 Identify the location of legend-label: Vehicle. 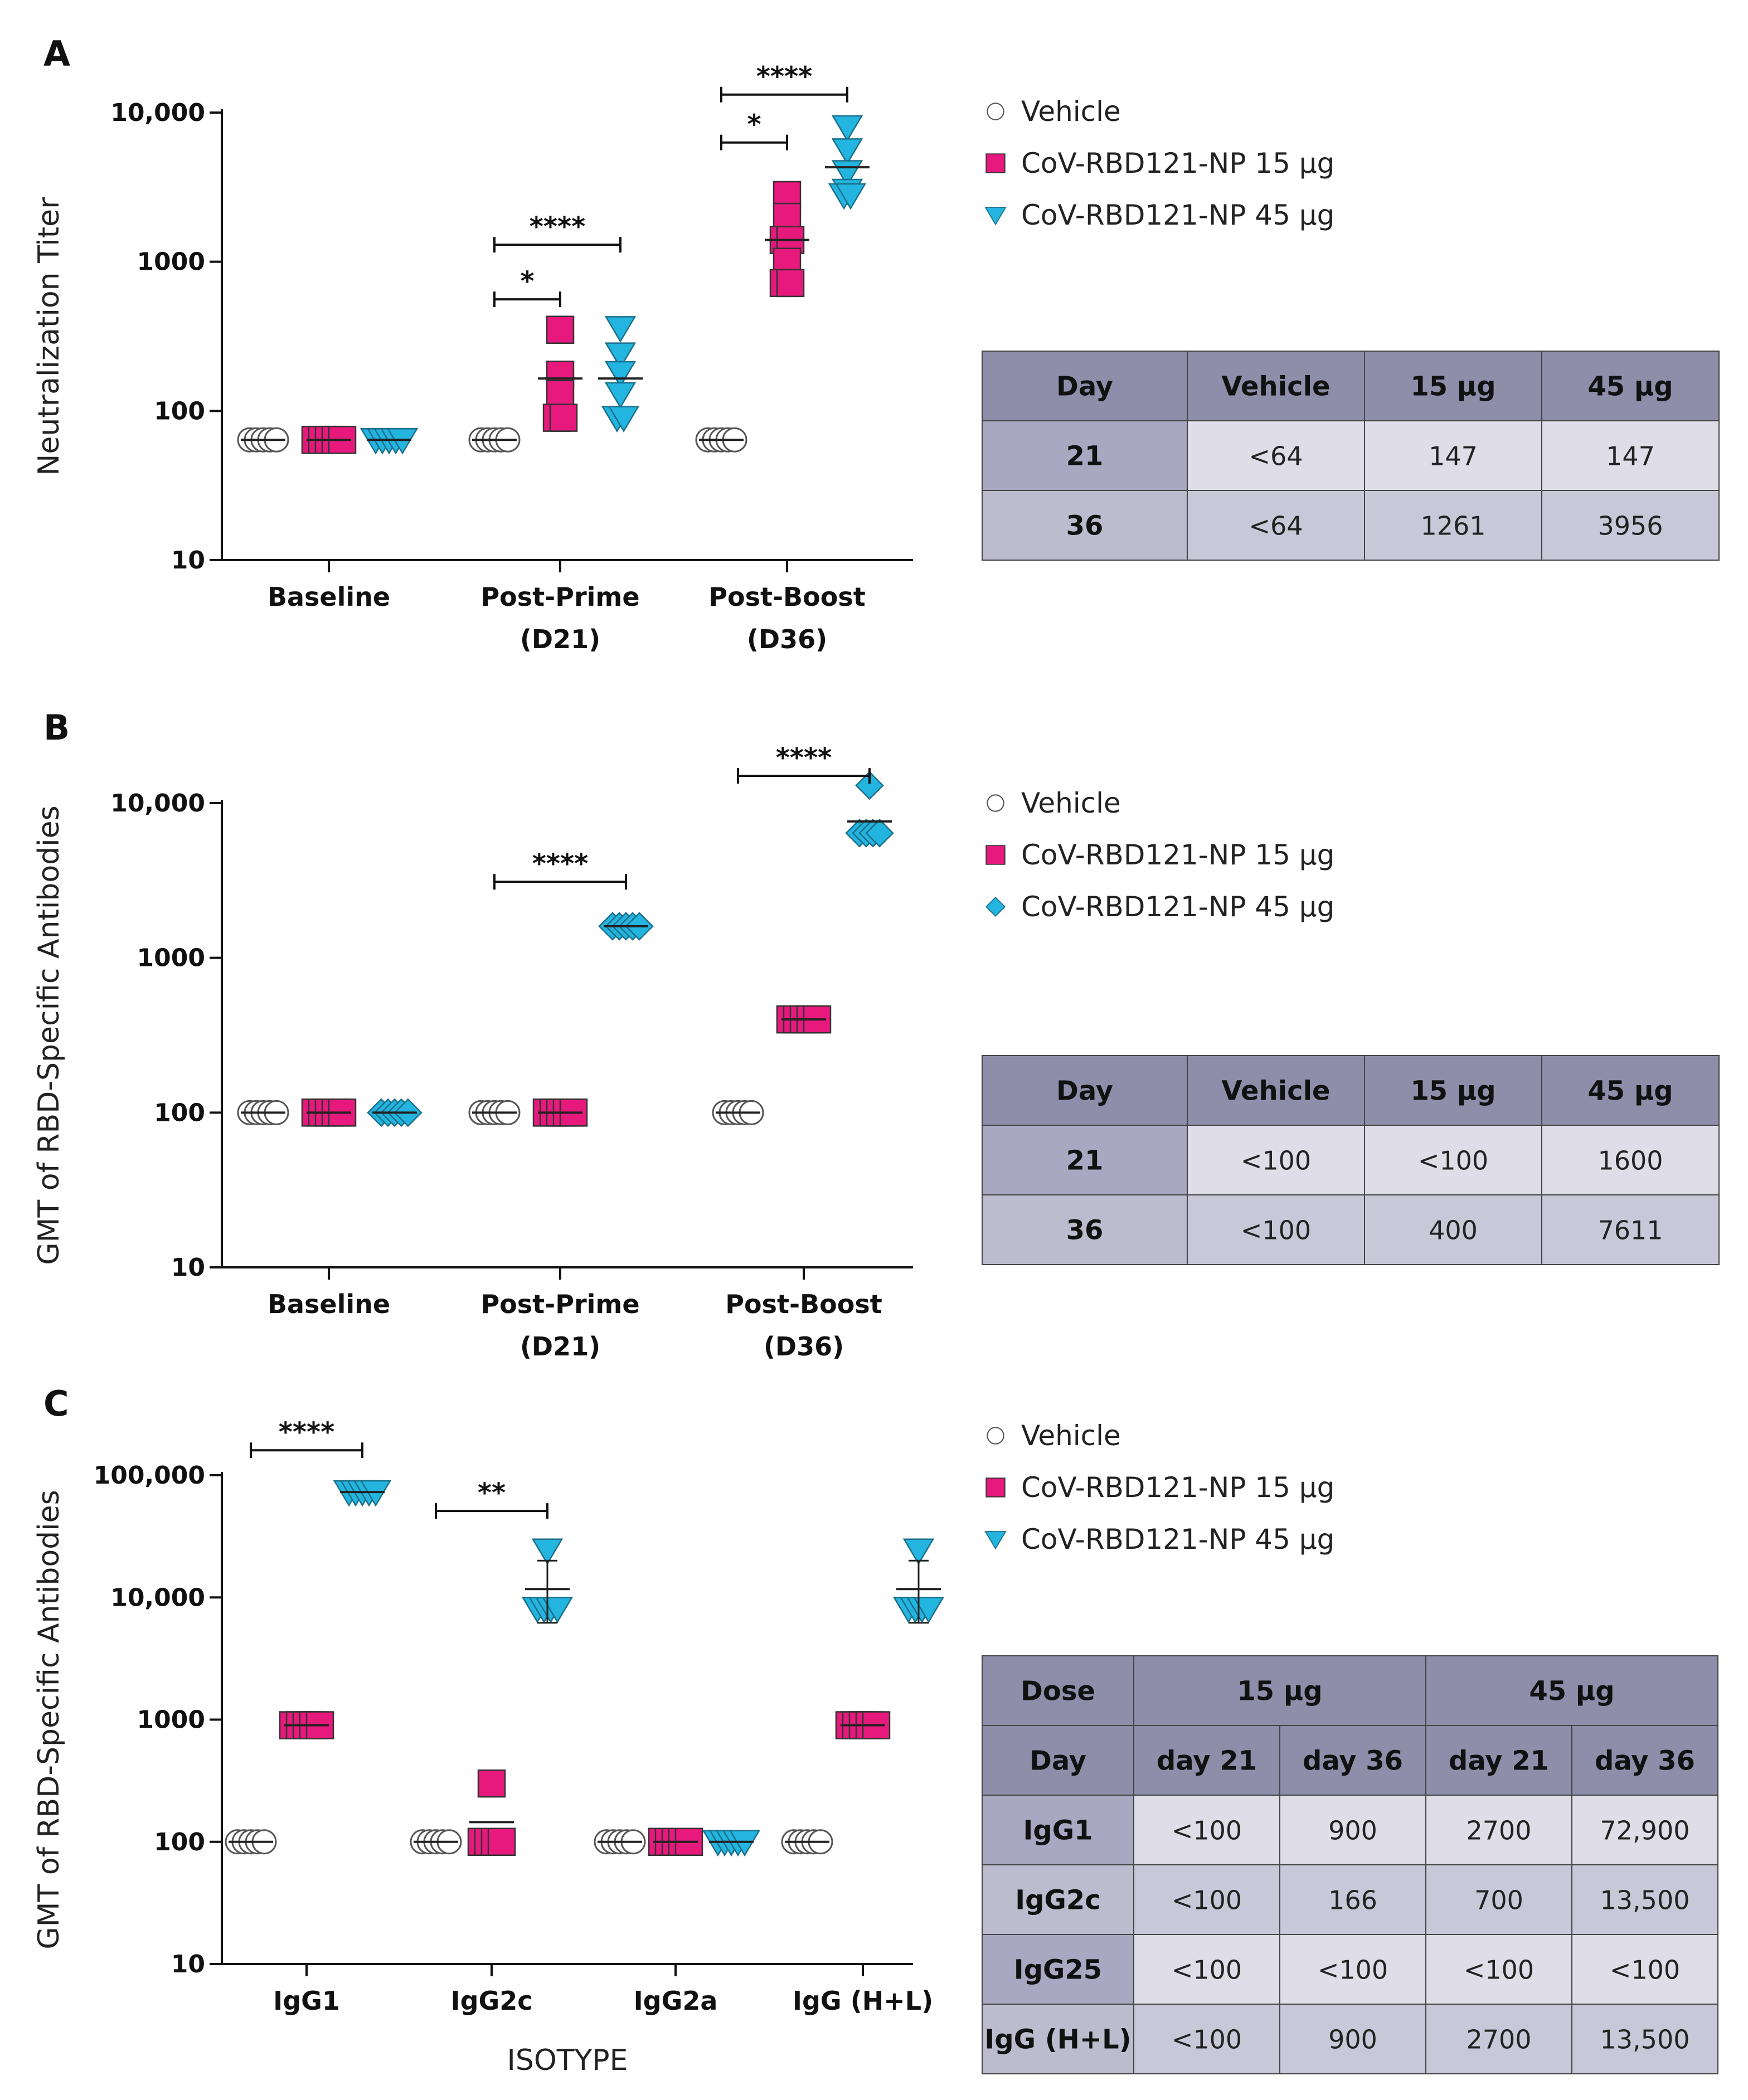
(1071, 1436).